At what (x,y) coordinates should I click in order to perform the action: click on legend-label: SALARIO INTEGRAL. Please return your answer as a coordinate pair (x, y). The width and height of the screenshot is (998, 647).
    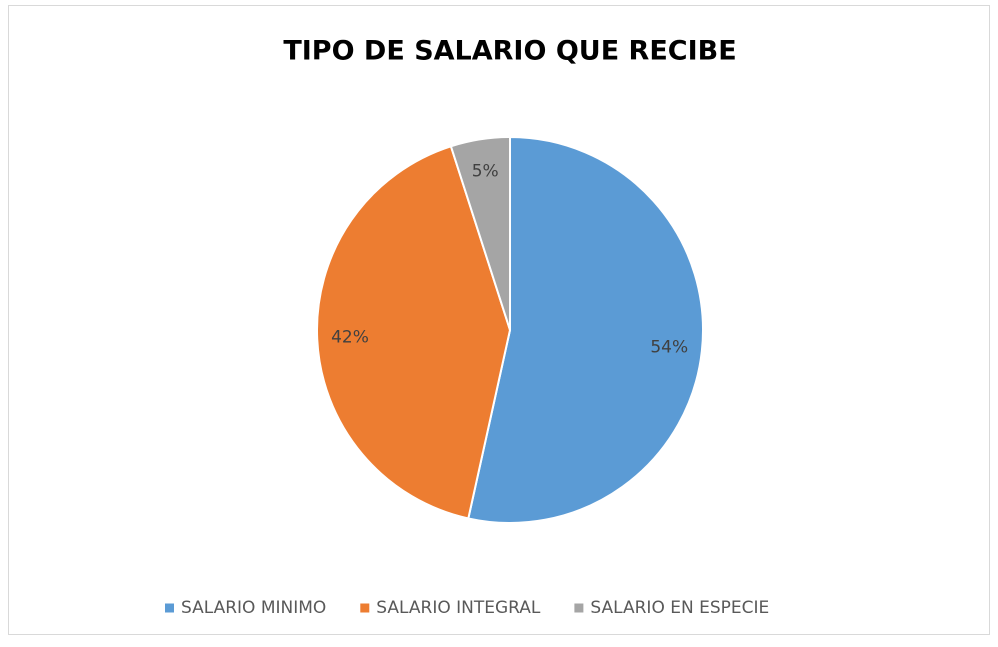
    Looking at the image, I should click on (458, 608).